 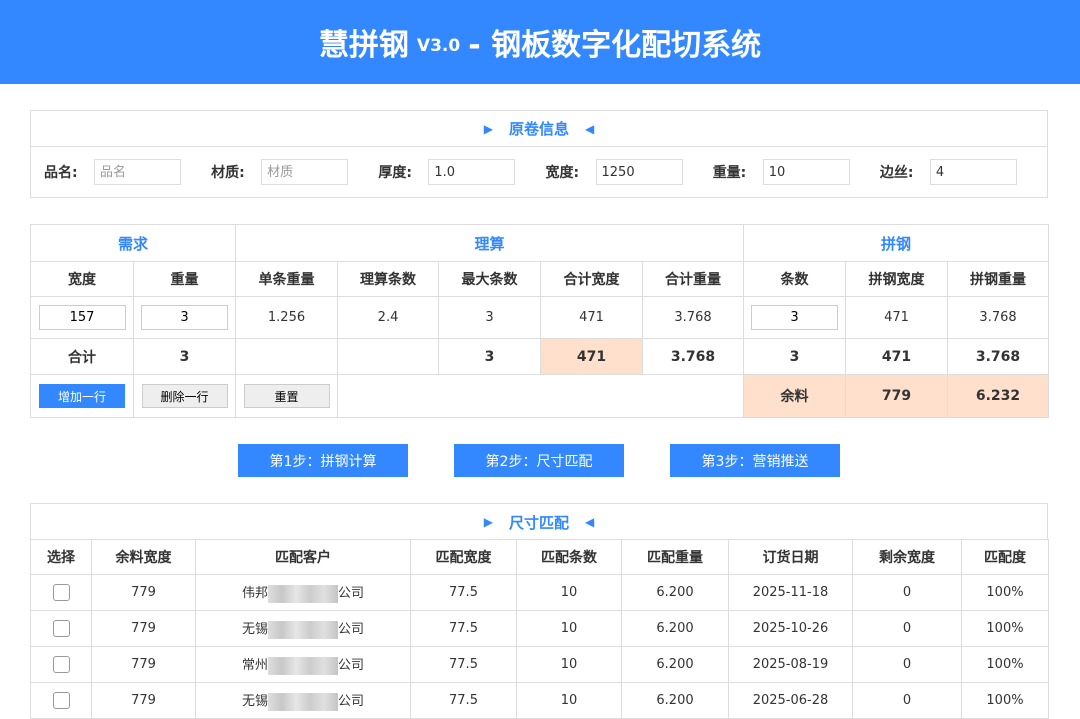 I want to click on coil-field: 品名:, so click(x=127, y=172).